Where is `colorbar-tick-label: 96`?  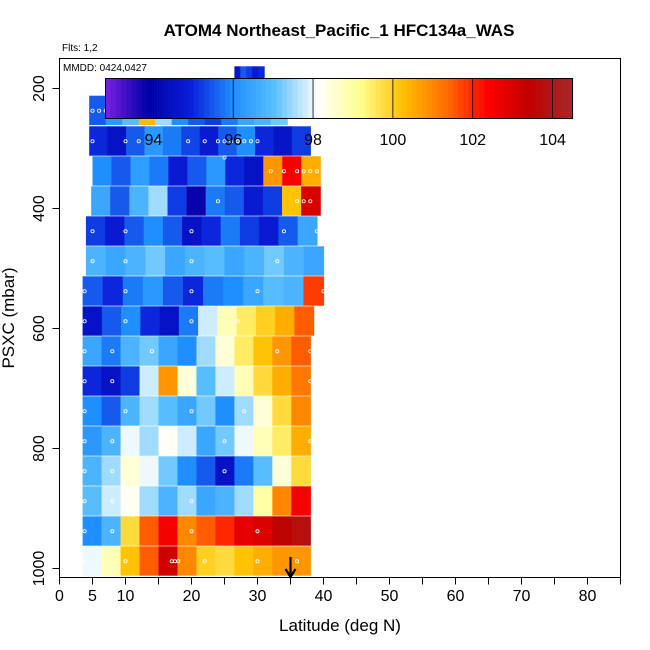
colorbar-tick-label: 96 is located at coordinates (233, 140).